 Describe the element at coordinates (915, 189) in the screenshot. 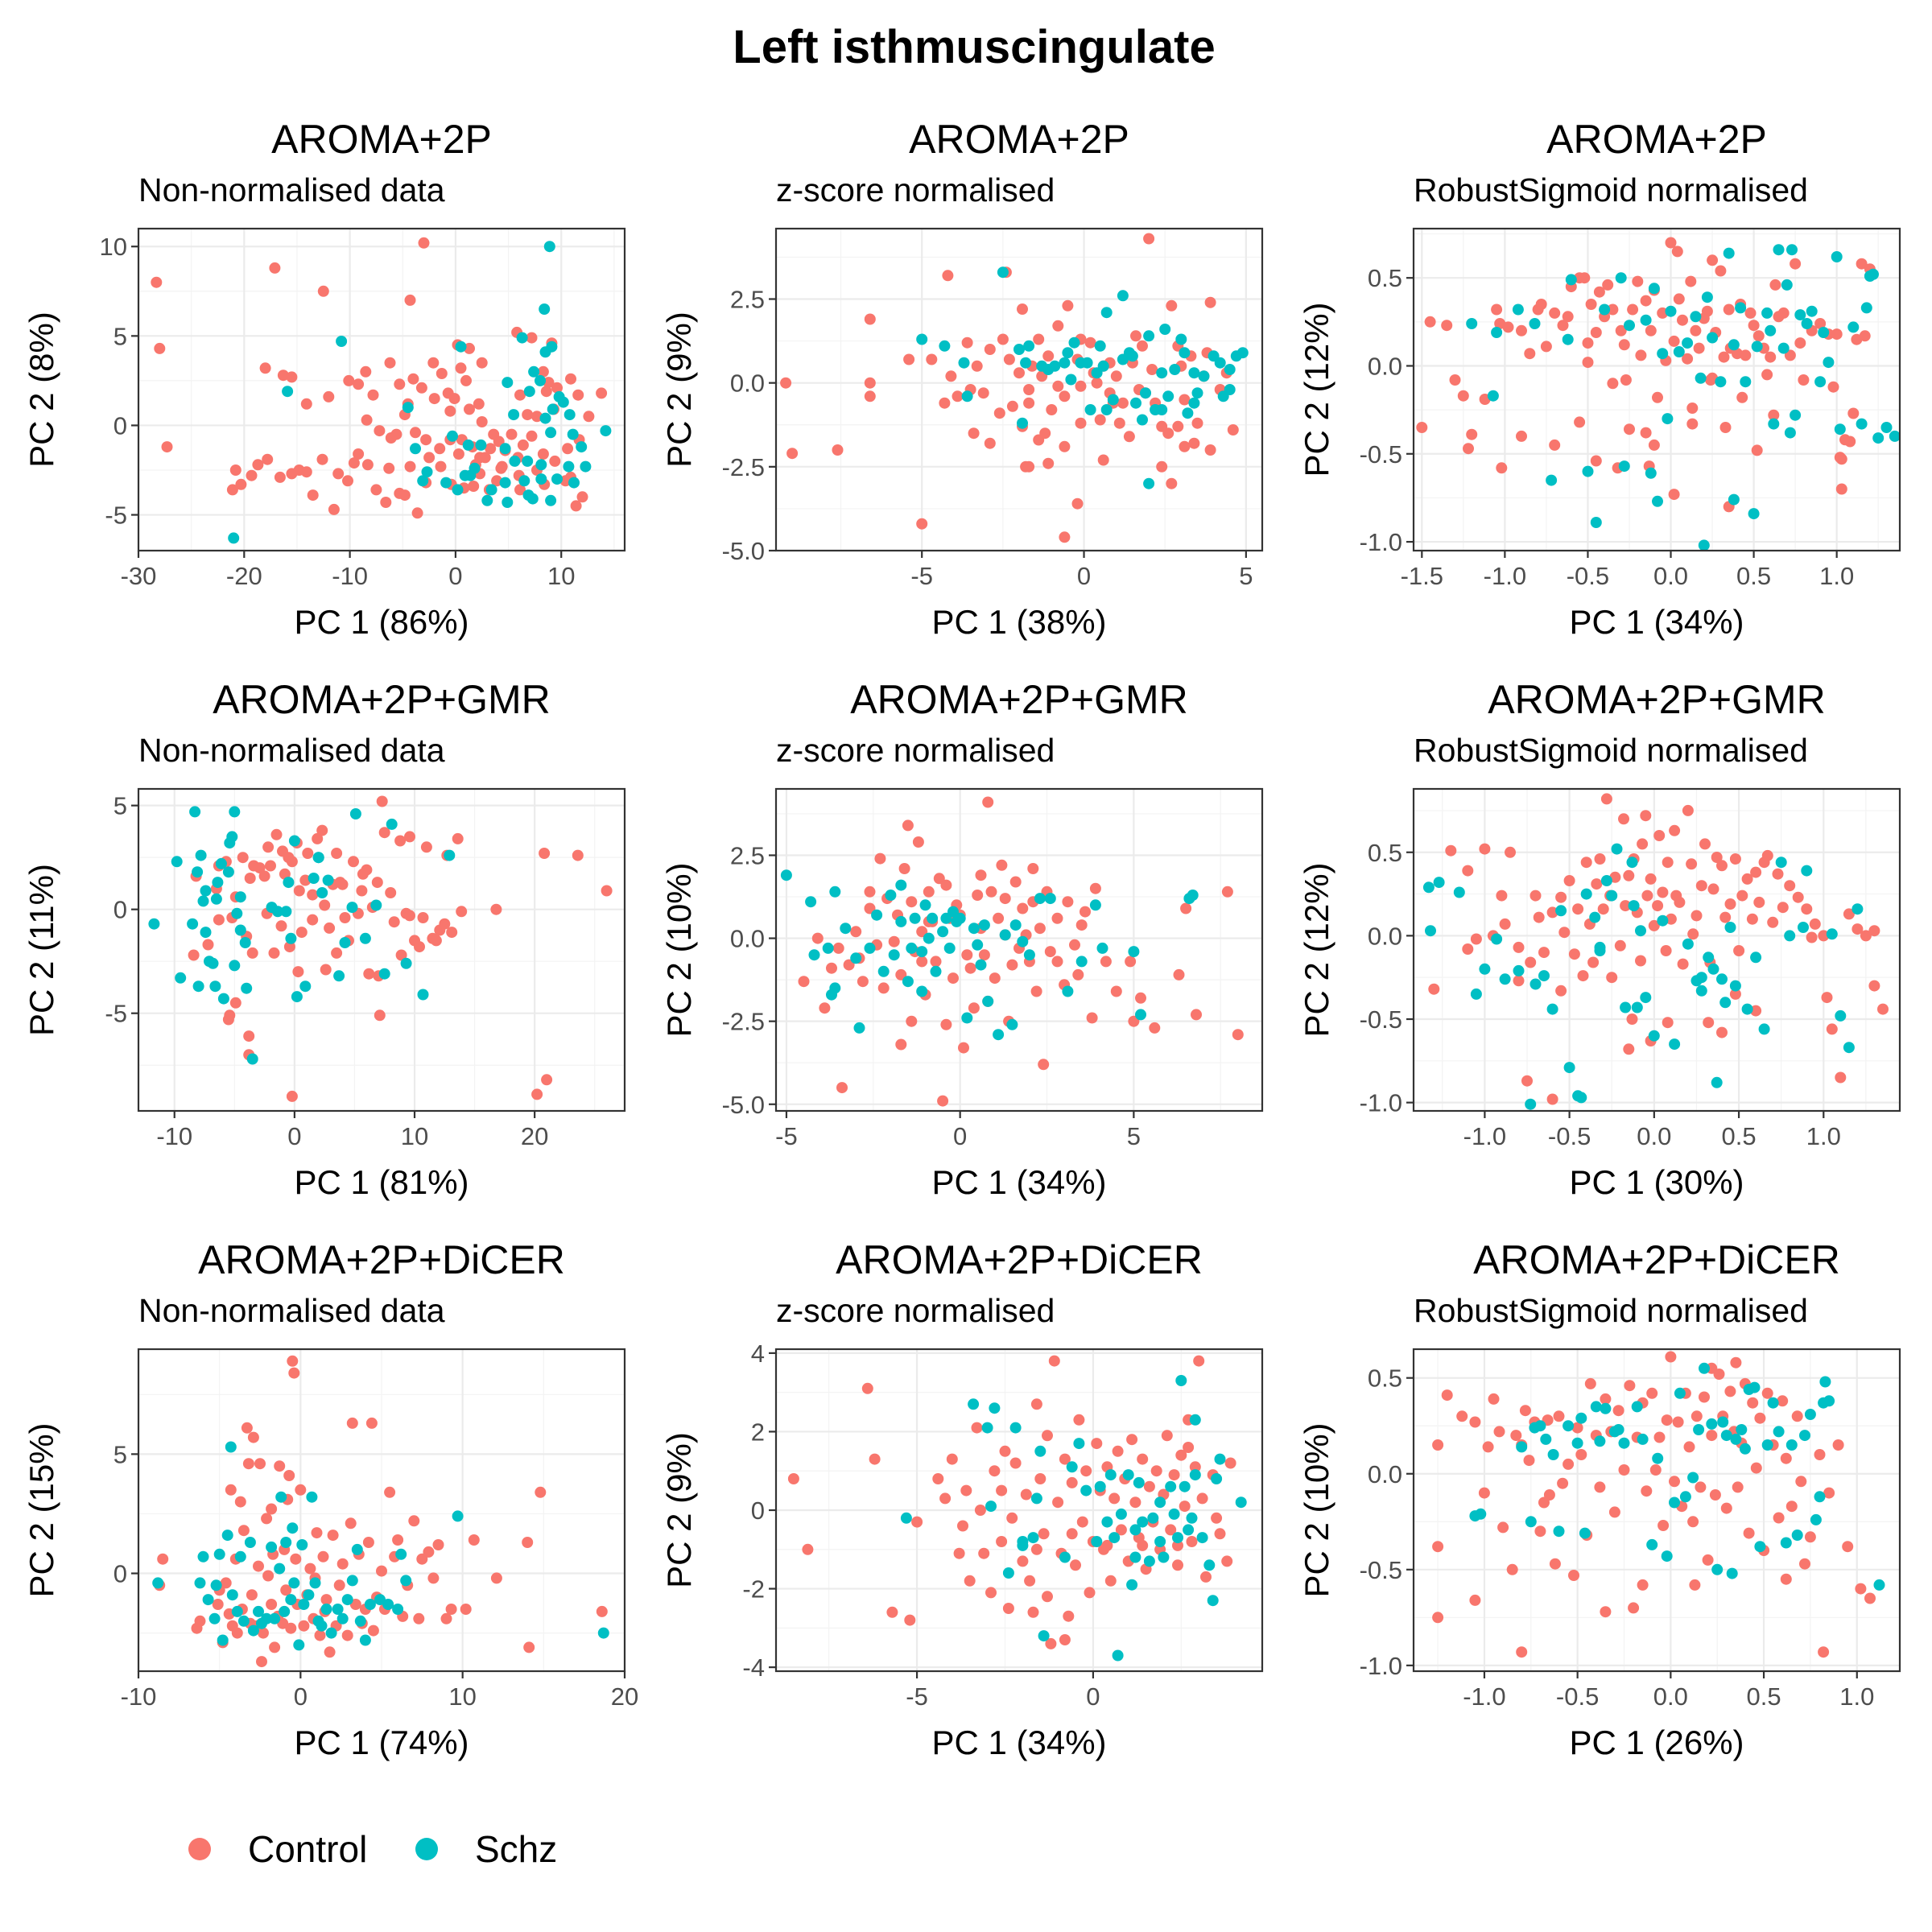

I see `panel-subtitle: z-score normalised` at that location.